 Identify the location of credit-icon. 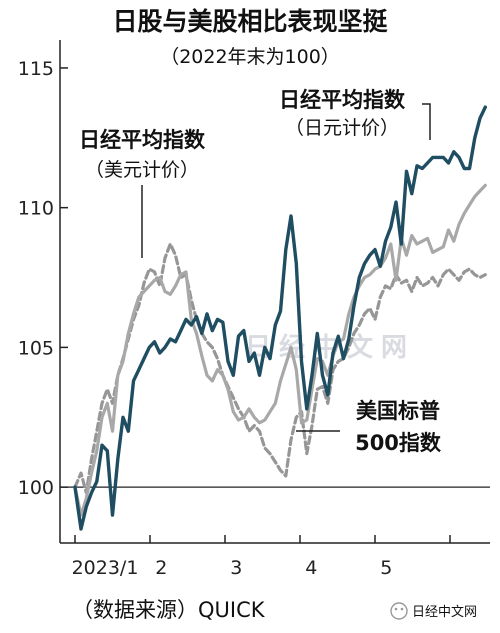
(399, 611).